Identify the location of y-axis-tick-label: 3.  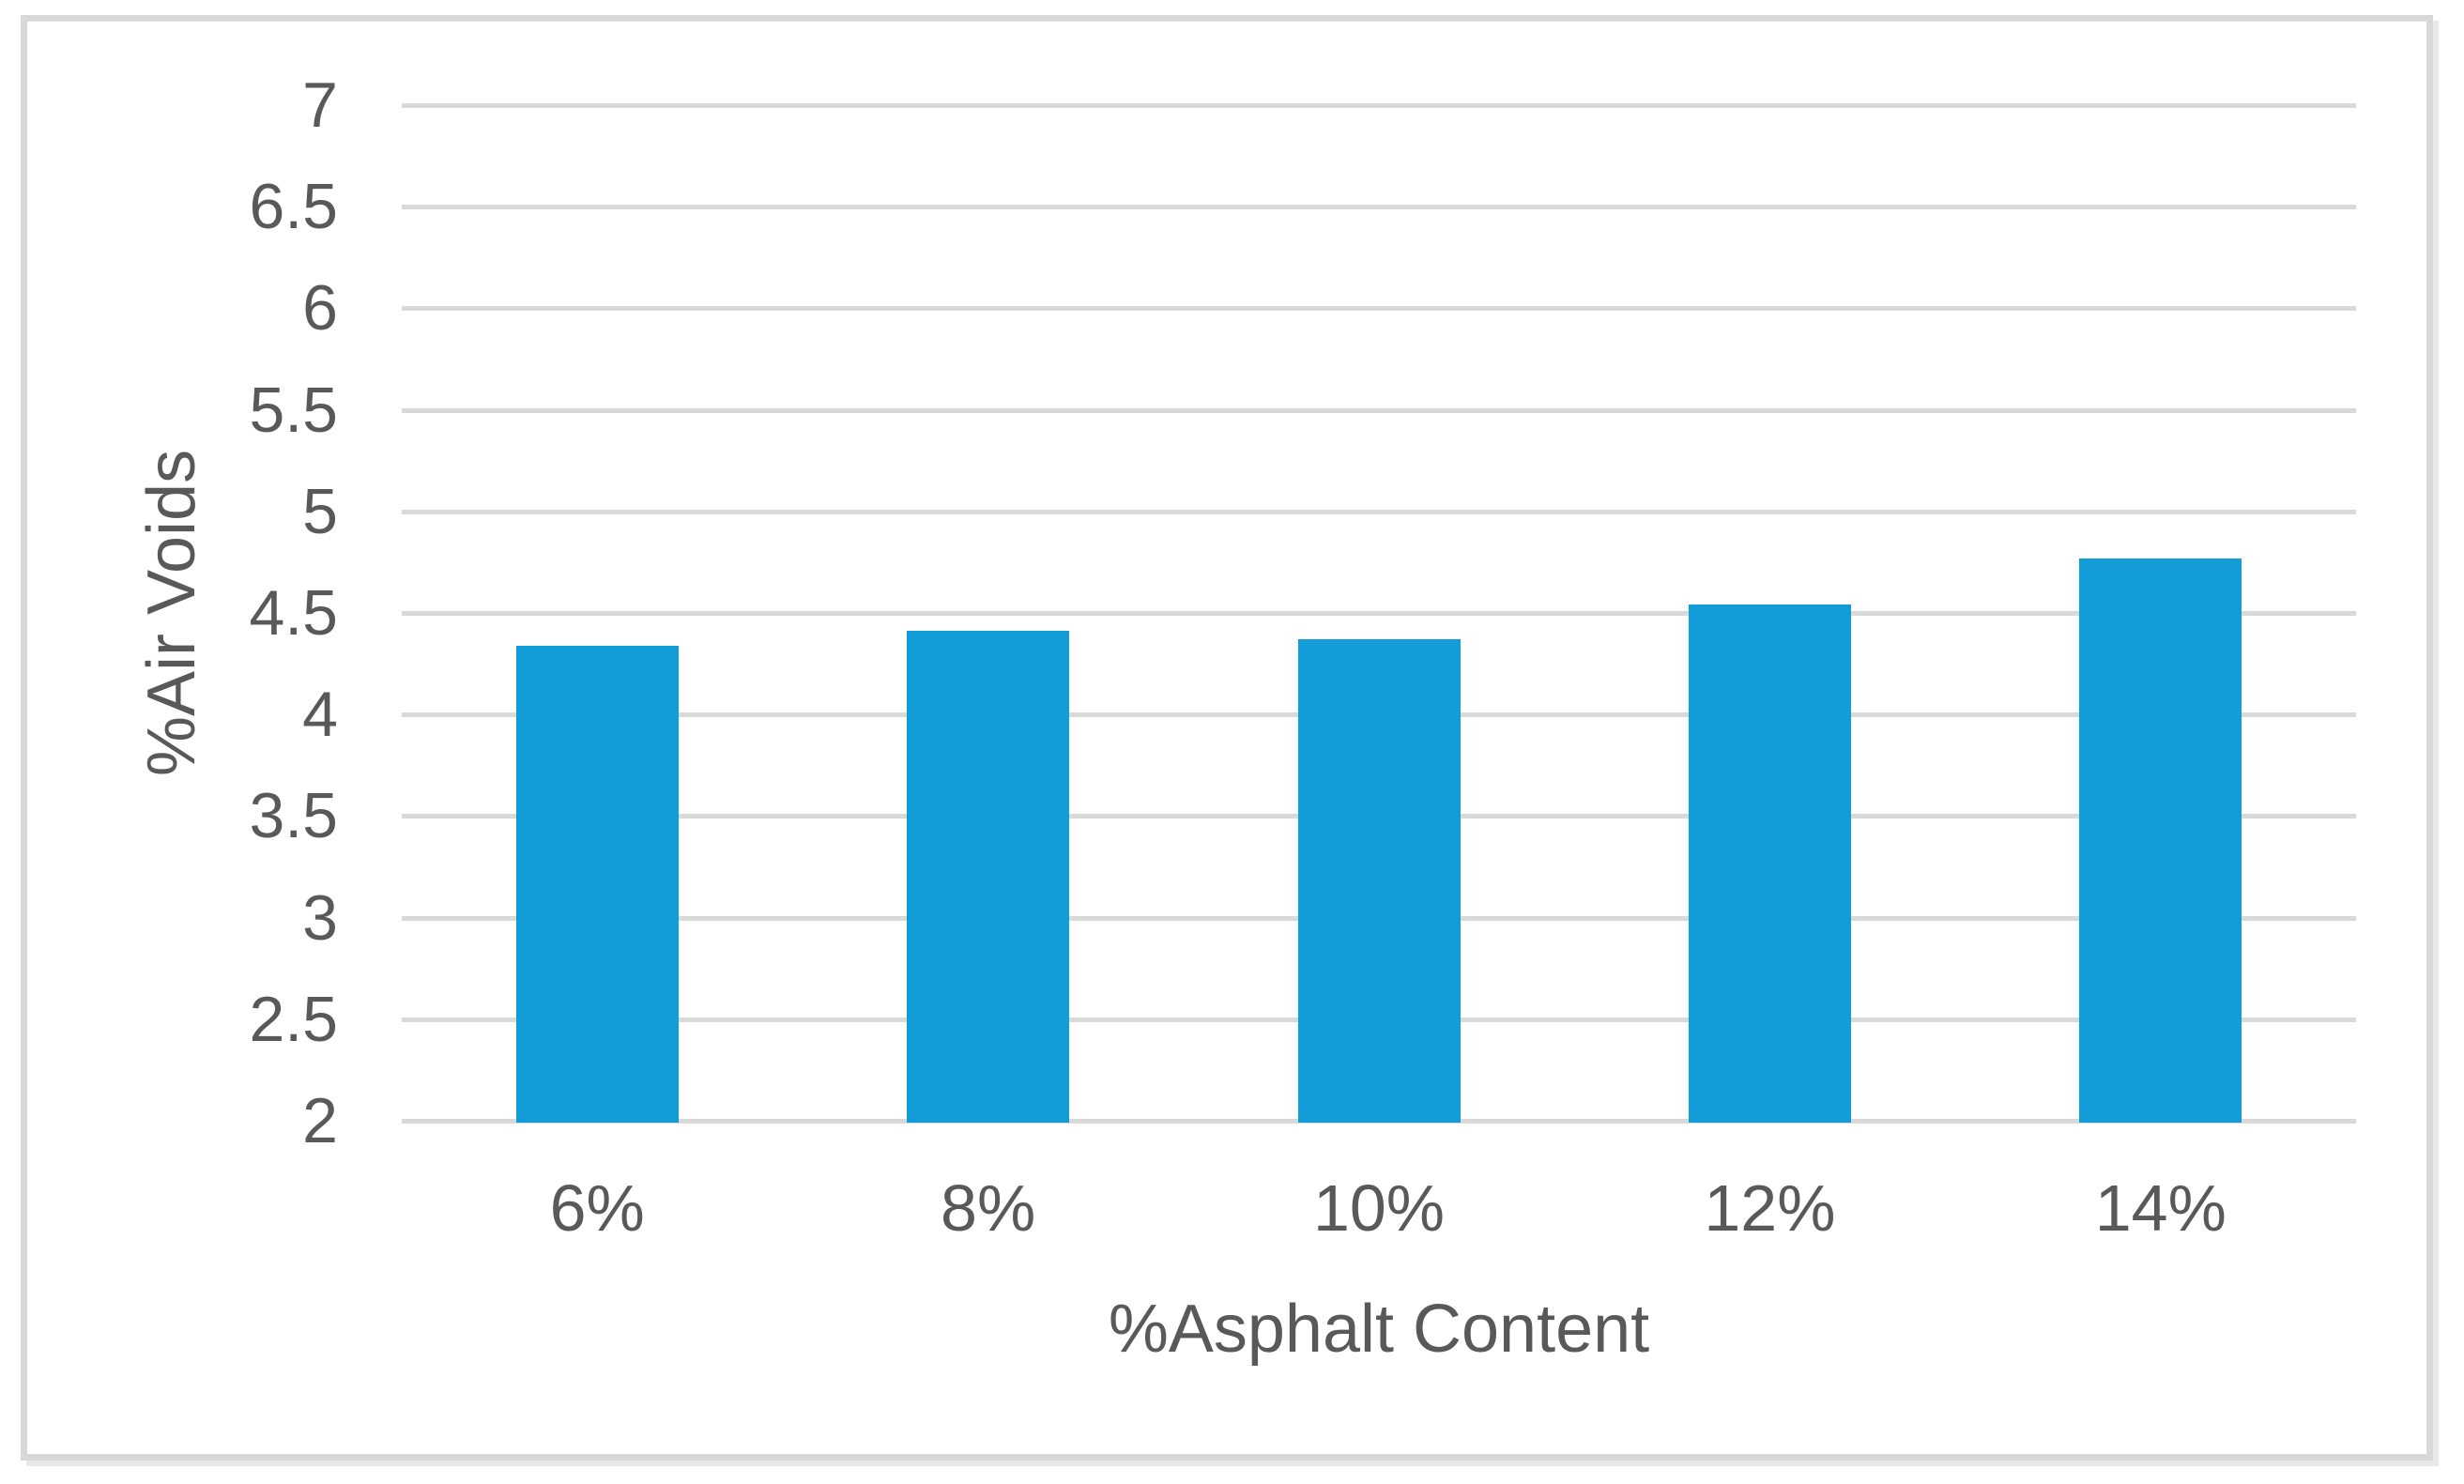
(320, 917).